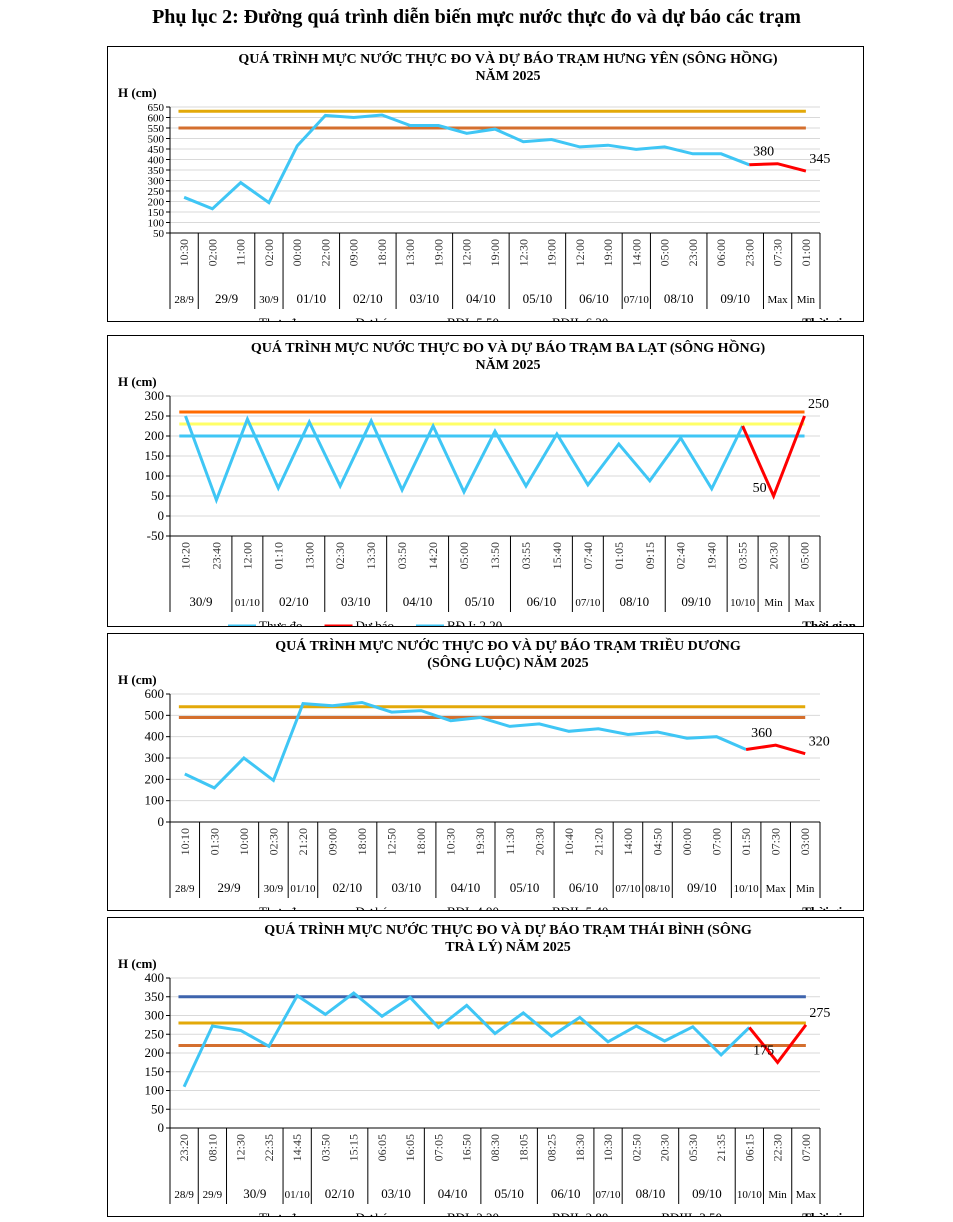  What do you see at coordinates (609, 1195) in the screenshot?
I see `x-date-group-label: 07/10` at bounding box center [609, 1195].